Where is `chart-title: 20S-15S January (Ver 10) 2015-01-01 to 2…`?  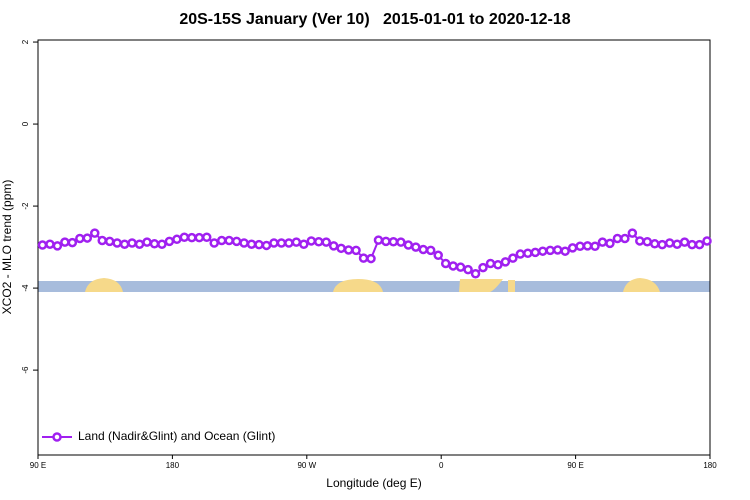
chart-title: 20S-15S January (Ver 10) 2015-01-01 to 2… is located at coordinates (374, 19).